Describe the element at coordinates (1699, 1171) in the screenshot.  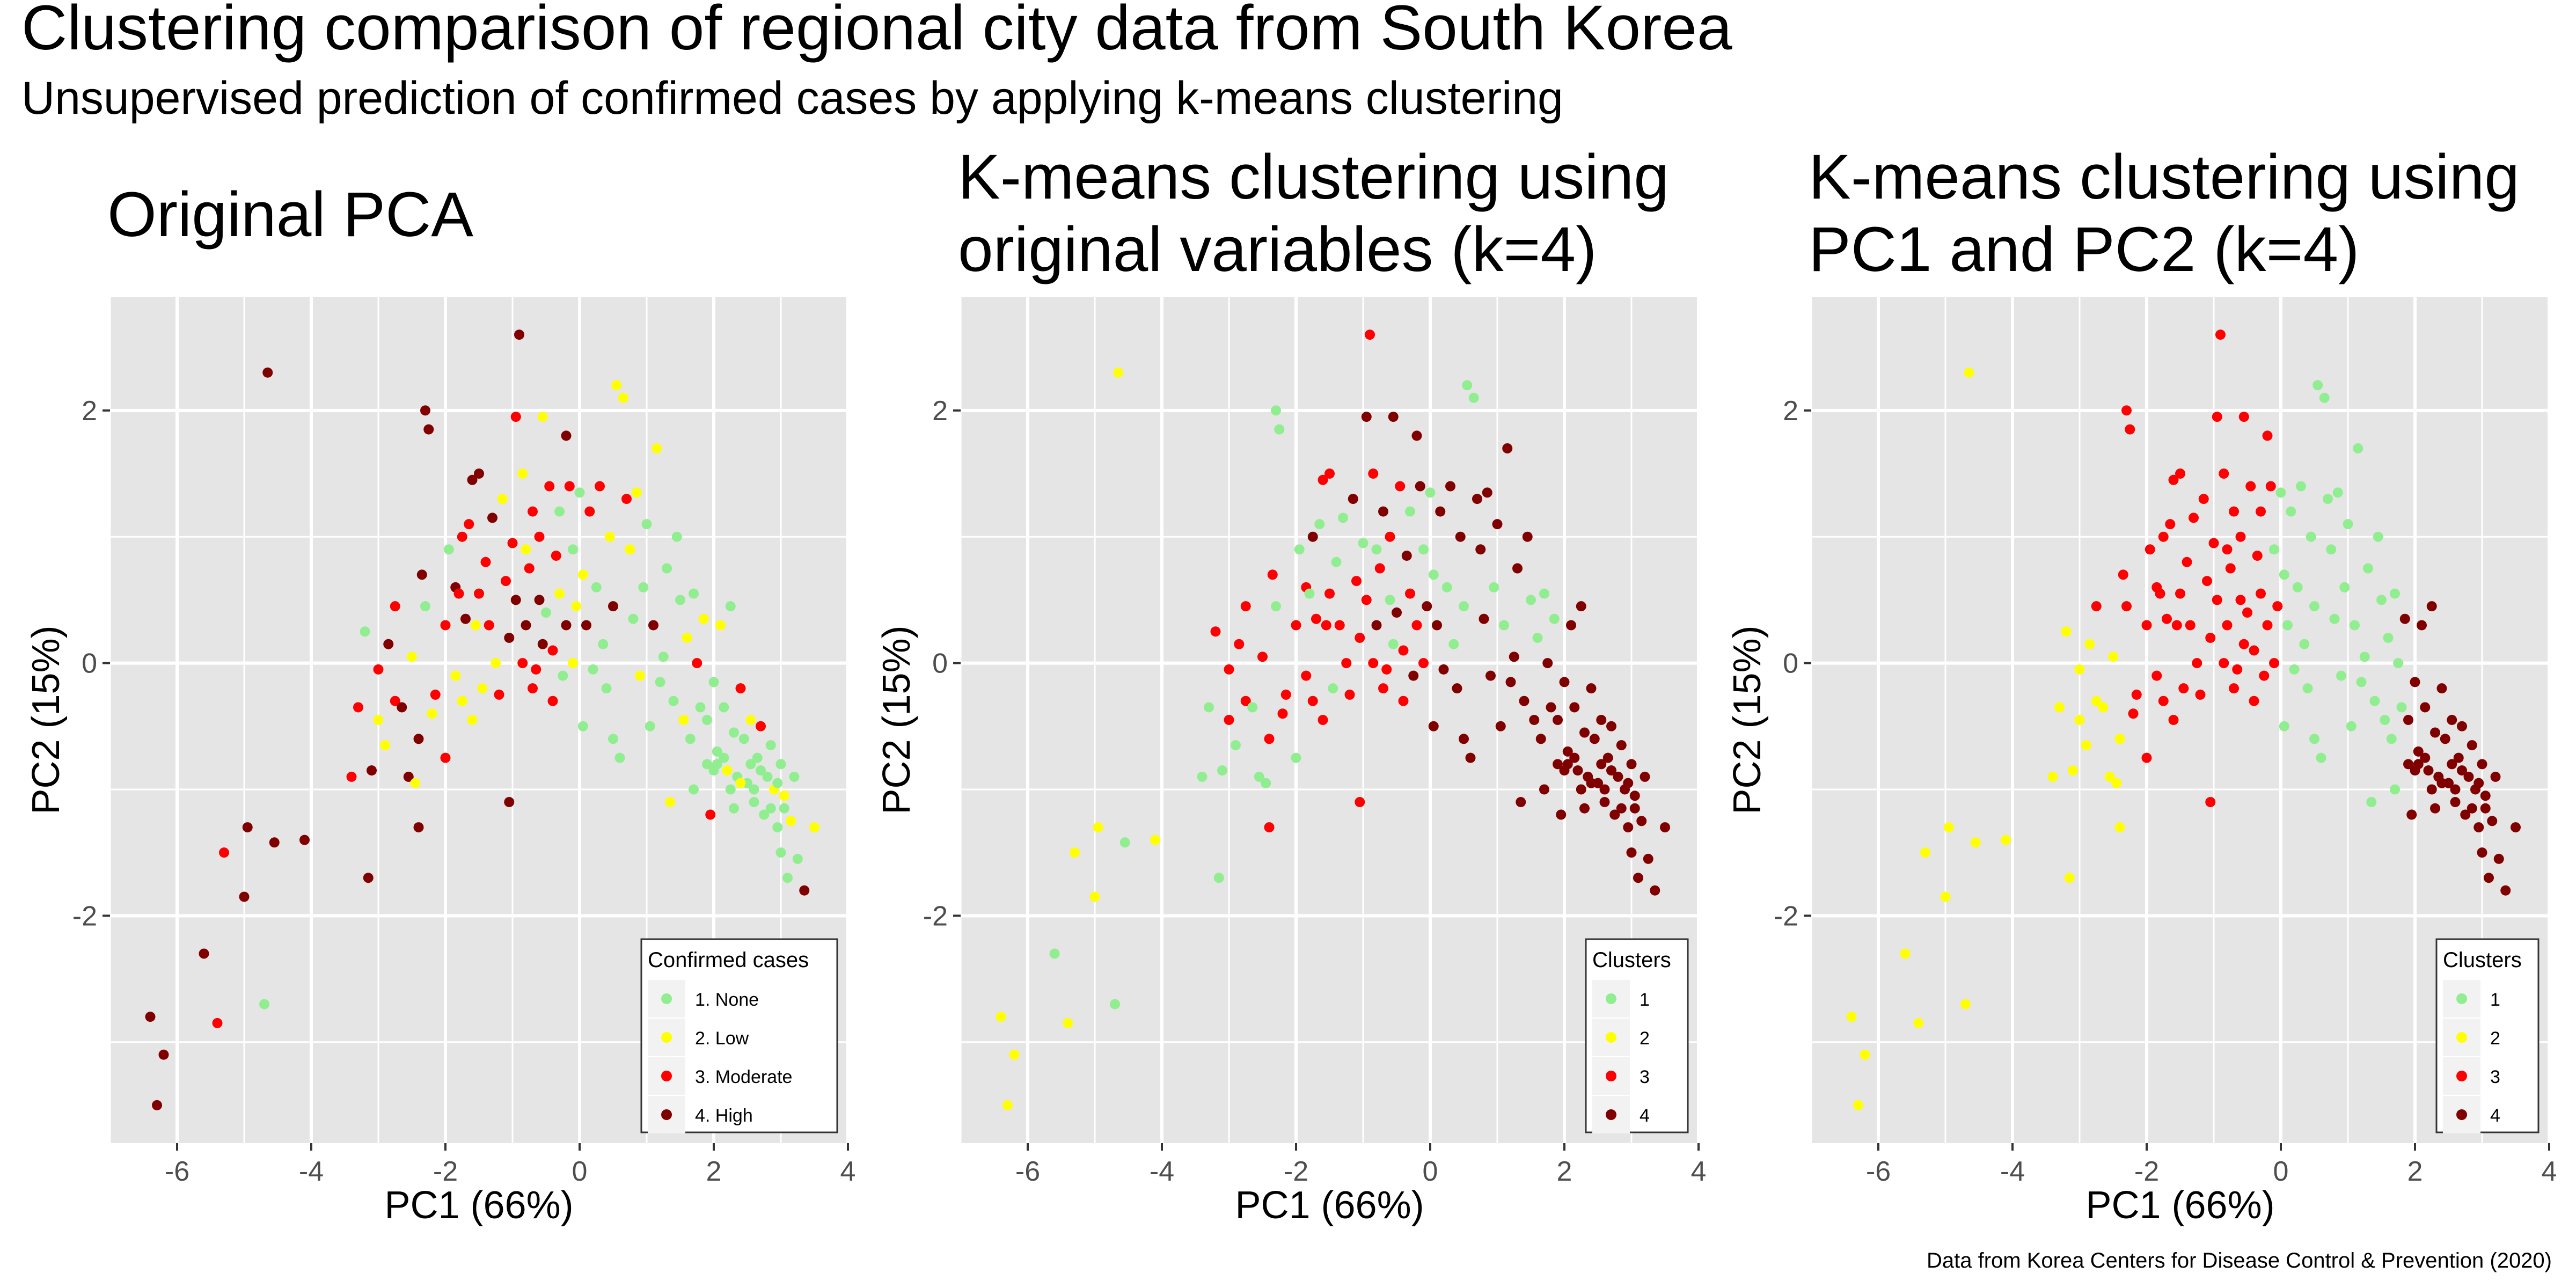
I see `x-tick-label: 4` at that location.